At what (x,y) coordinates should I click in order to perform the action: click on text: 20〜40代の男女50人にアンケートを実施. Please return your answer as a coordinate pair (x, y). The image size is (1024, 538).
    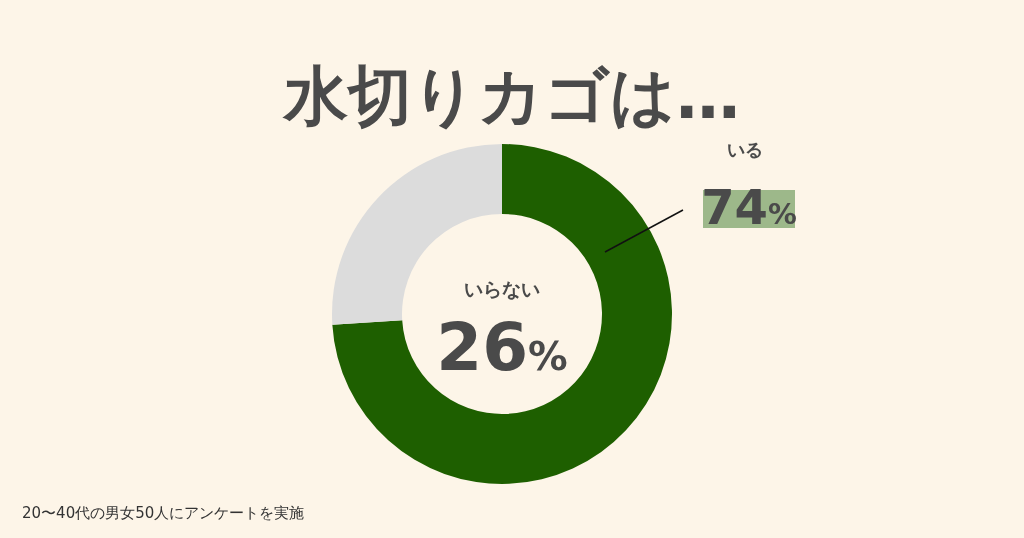
    Looking at the image, I should click on (163, 513).